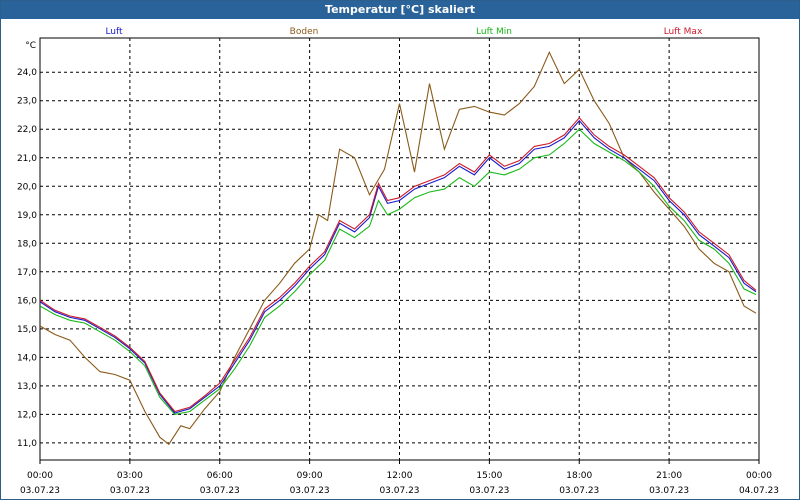 Image resolution: width=800 pixels, height=500 pixels. I want to click on legend-entry-luft-min: Luft Min, so click(494, 32).